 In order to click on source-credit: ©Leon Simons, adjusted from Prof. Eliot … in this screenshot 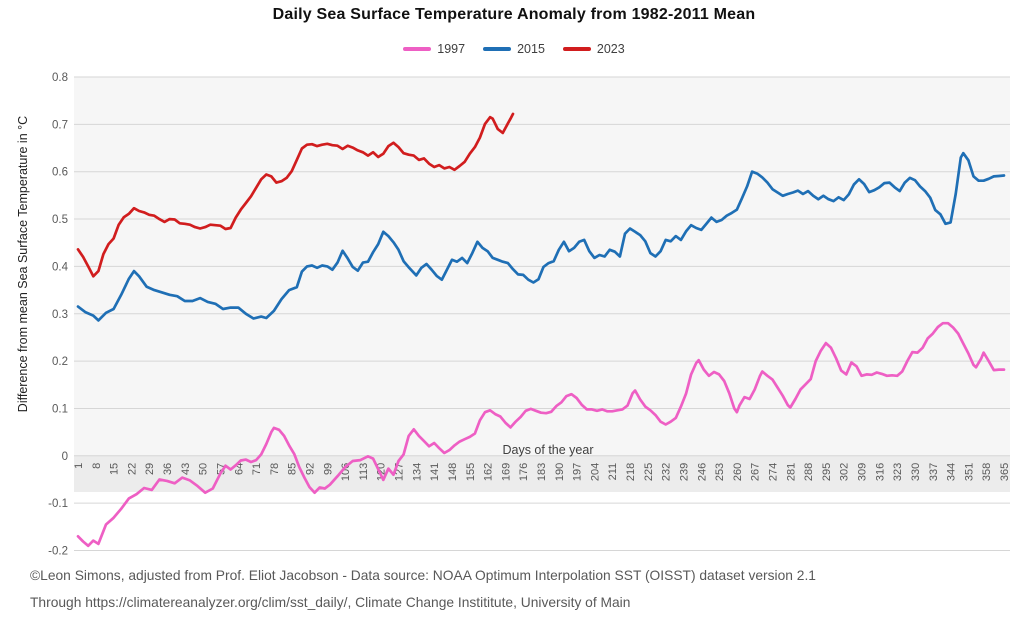, I will do `click(520, 589)`.